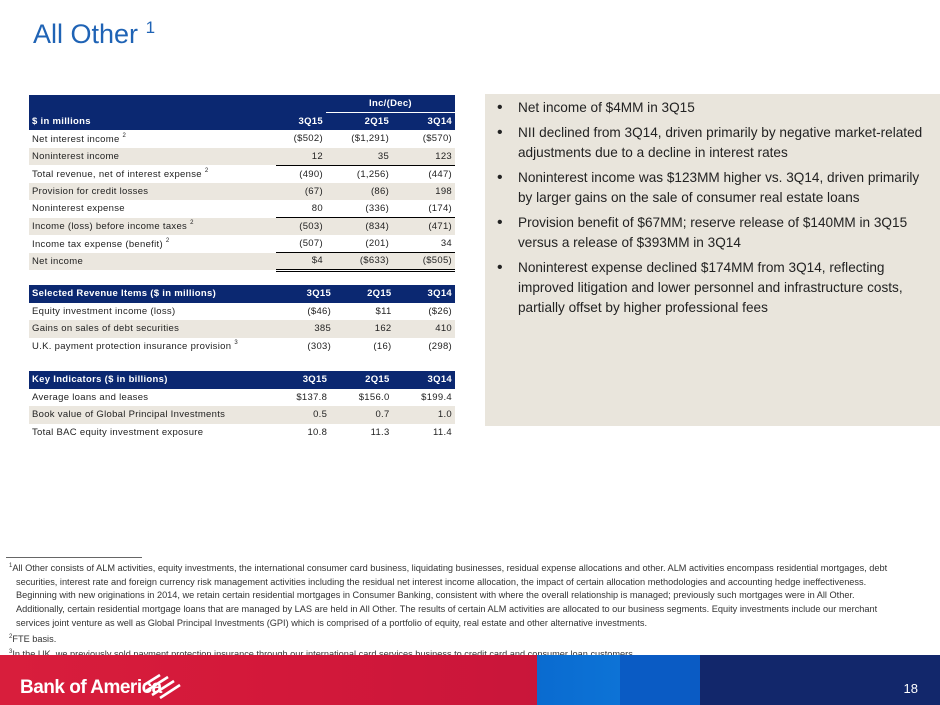  I want to click on bank-of-america-logo: Bank of America, so click(91, 687).